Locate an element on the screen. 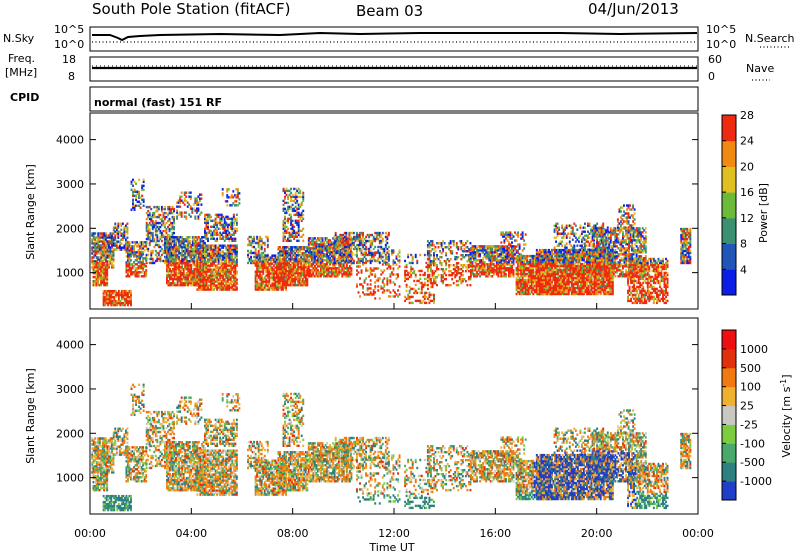 The height and width of the screenshot is (558, 800). cpid-text: normal (fast) 151 RF is located at coordinates (158, 102).